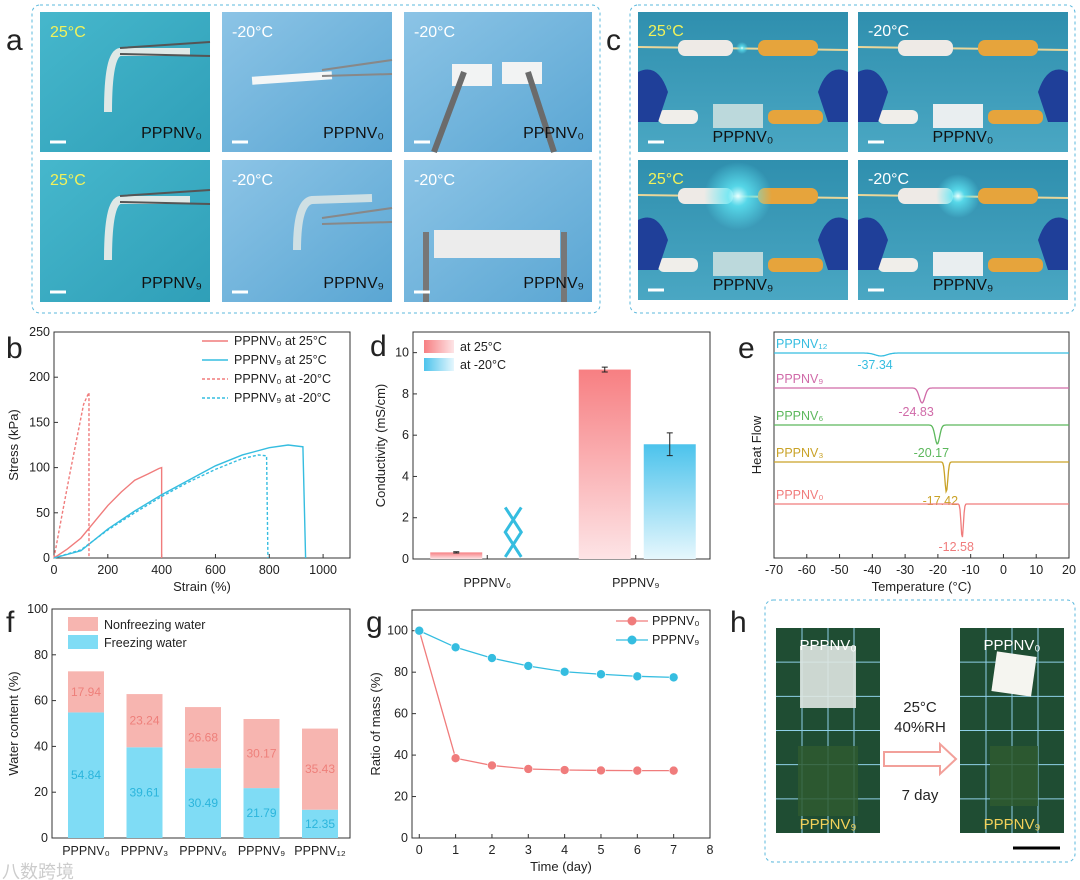 The width and height of the screenshot is (1080, 880). What do you see at coordinates (14, 348) in the screenshot?
I see `panel-letter-b: b` at bounding box center [14, 348].